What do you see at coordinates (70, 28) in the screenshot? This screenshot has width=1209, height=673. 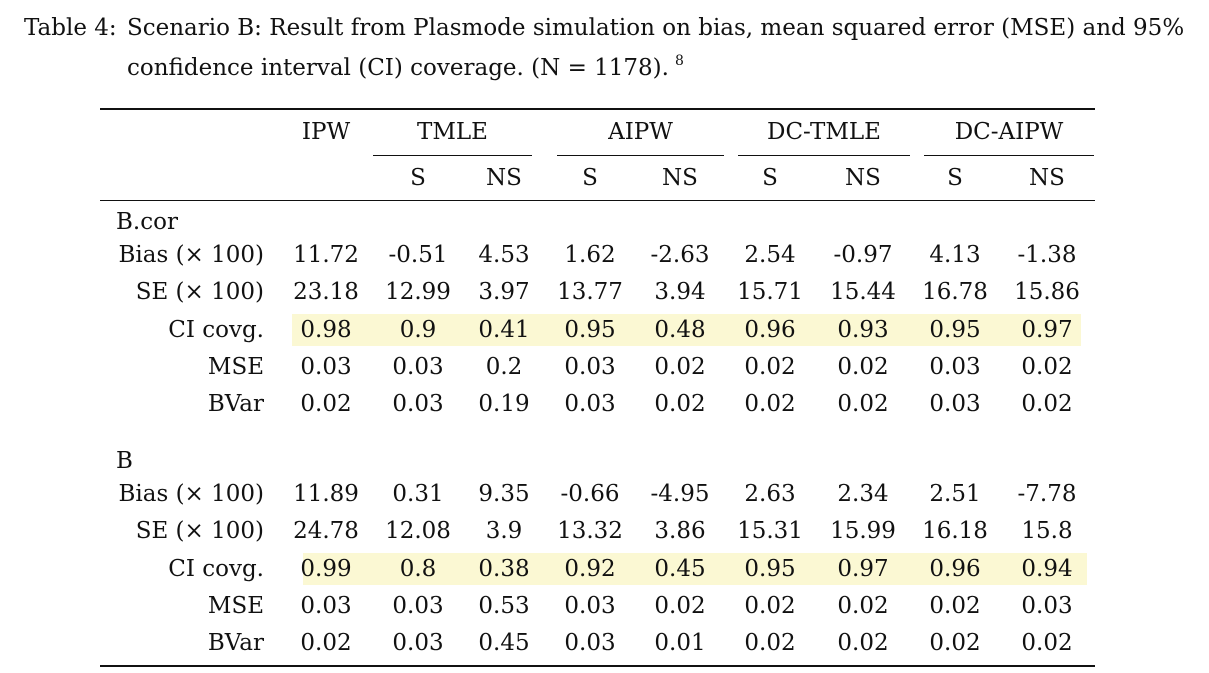 I see `caption-label: Table 4:` at bounding box center [70, 28].